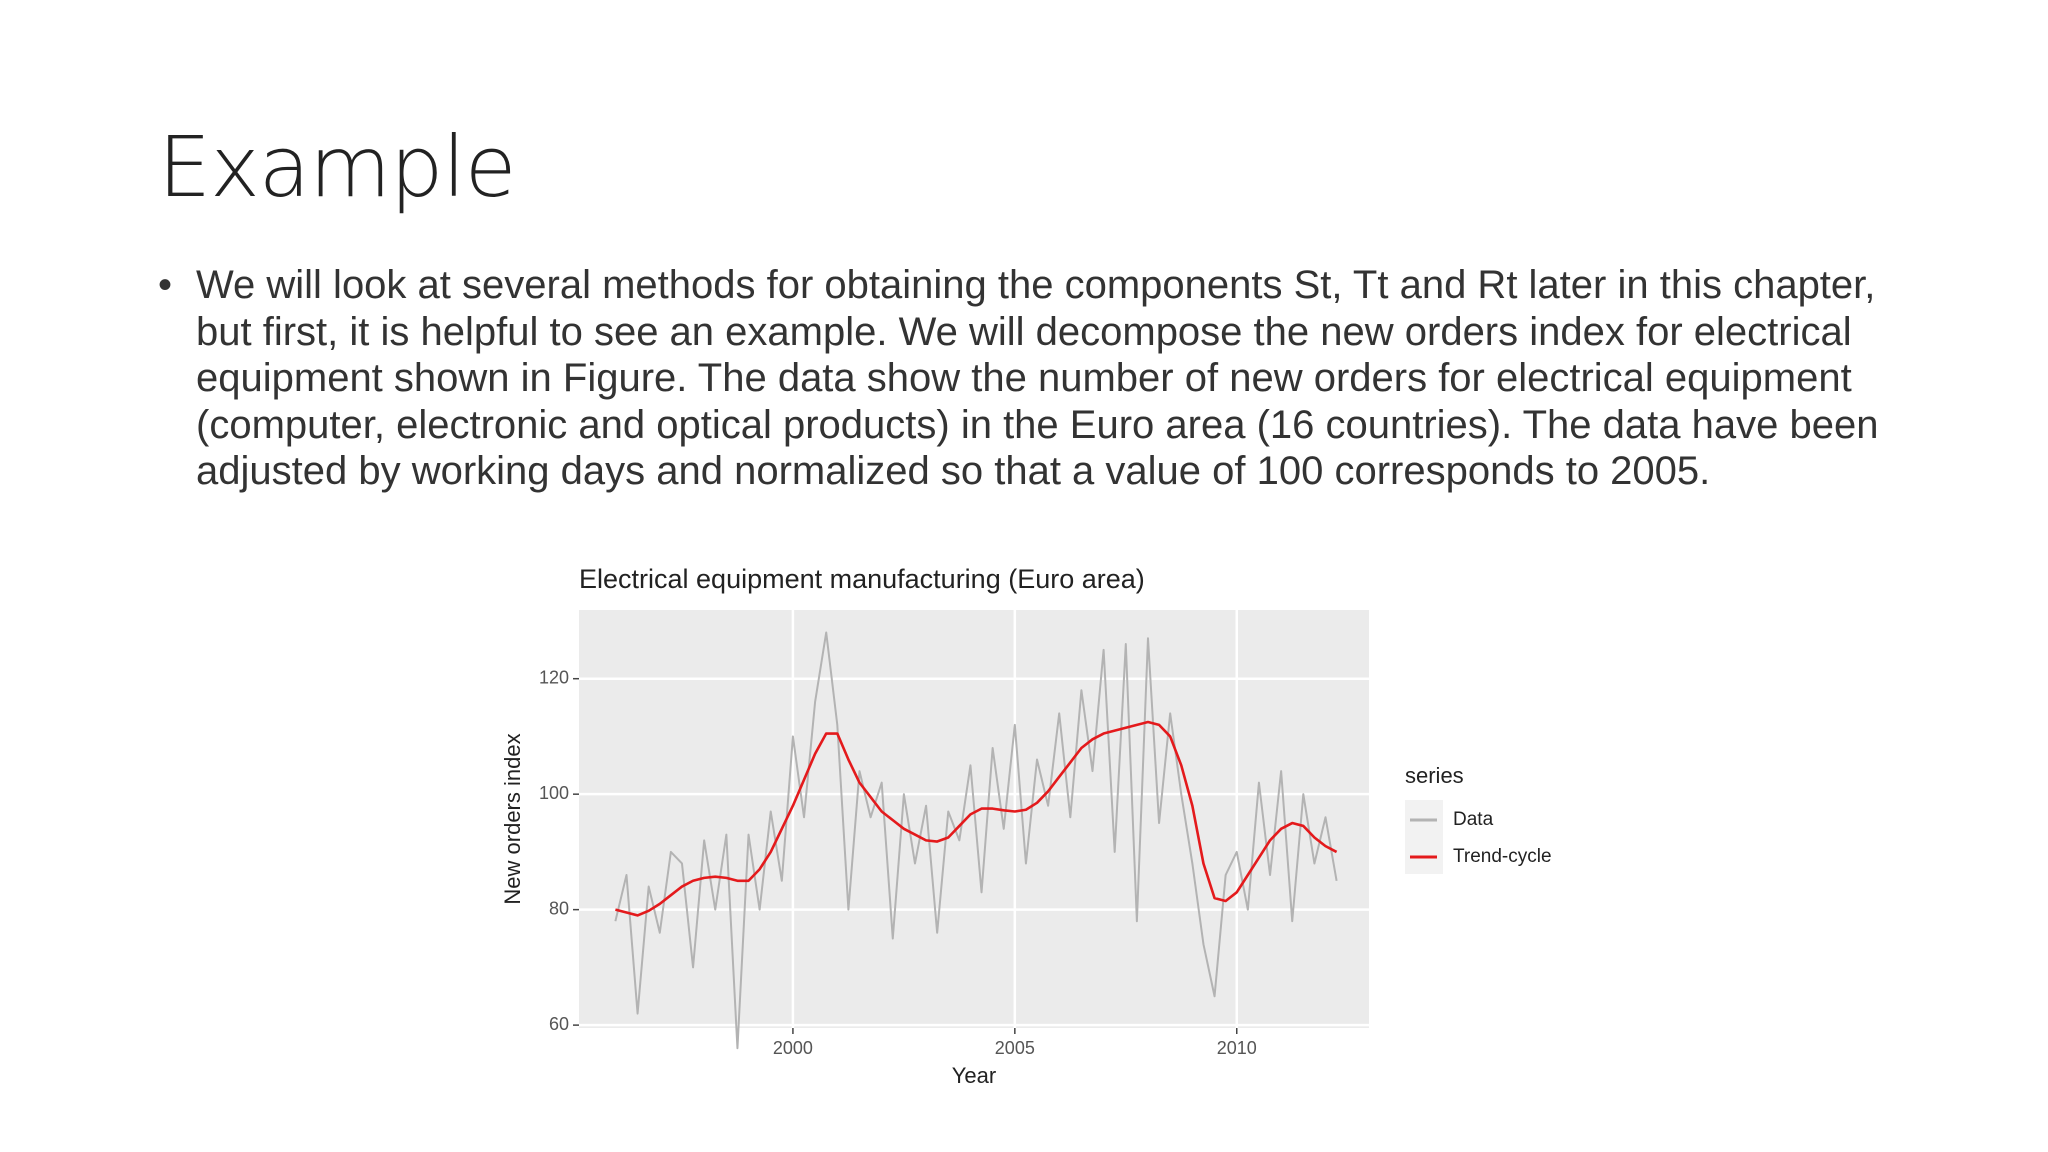 The width and height of the screenshot is (2048, 1152). Describe the element at coordinates (559, 1024) in the screenshot. I see `y-tick-label: 60` at that location.